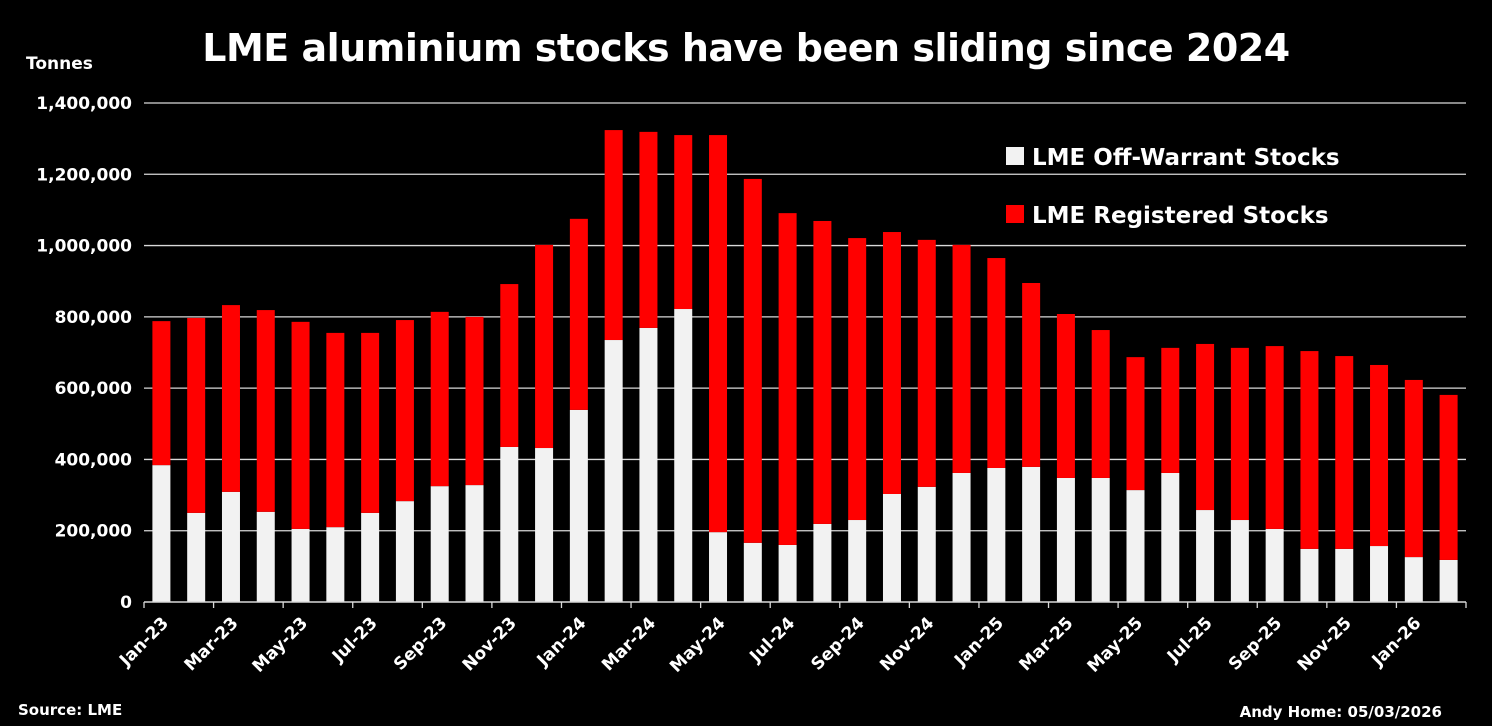  What do you see at coordinates (144, 642) in the screenshot?
I see `x-tick-label: Jan-23` at bounding box center [144, 642].